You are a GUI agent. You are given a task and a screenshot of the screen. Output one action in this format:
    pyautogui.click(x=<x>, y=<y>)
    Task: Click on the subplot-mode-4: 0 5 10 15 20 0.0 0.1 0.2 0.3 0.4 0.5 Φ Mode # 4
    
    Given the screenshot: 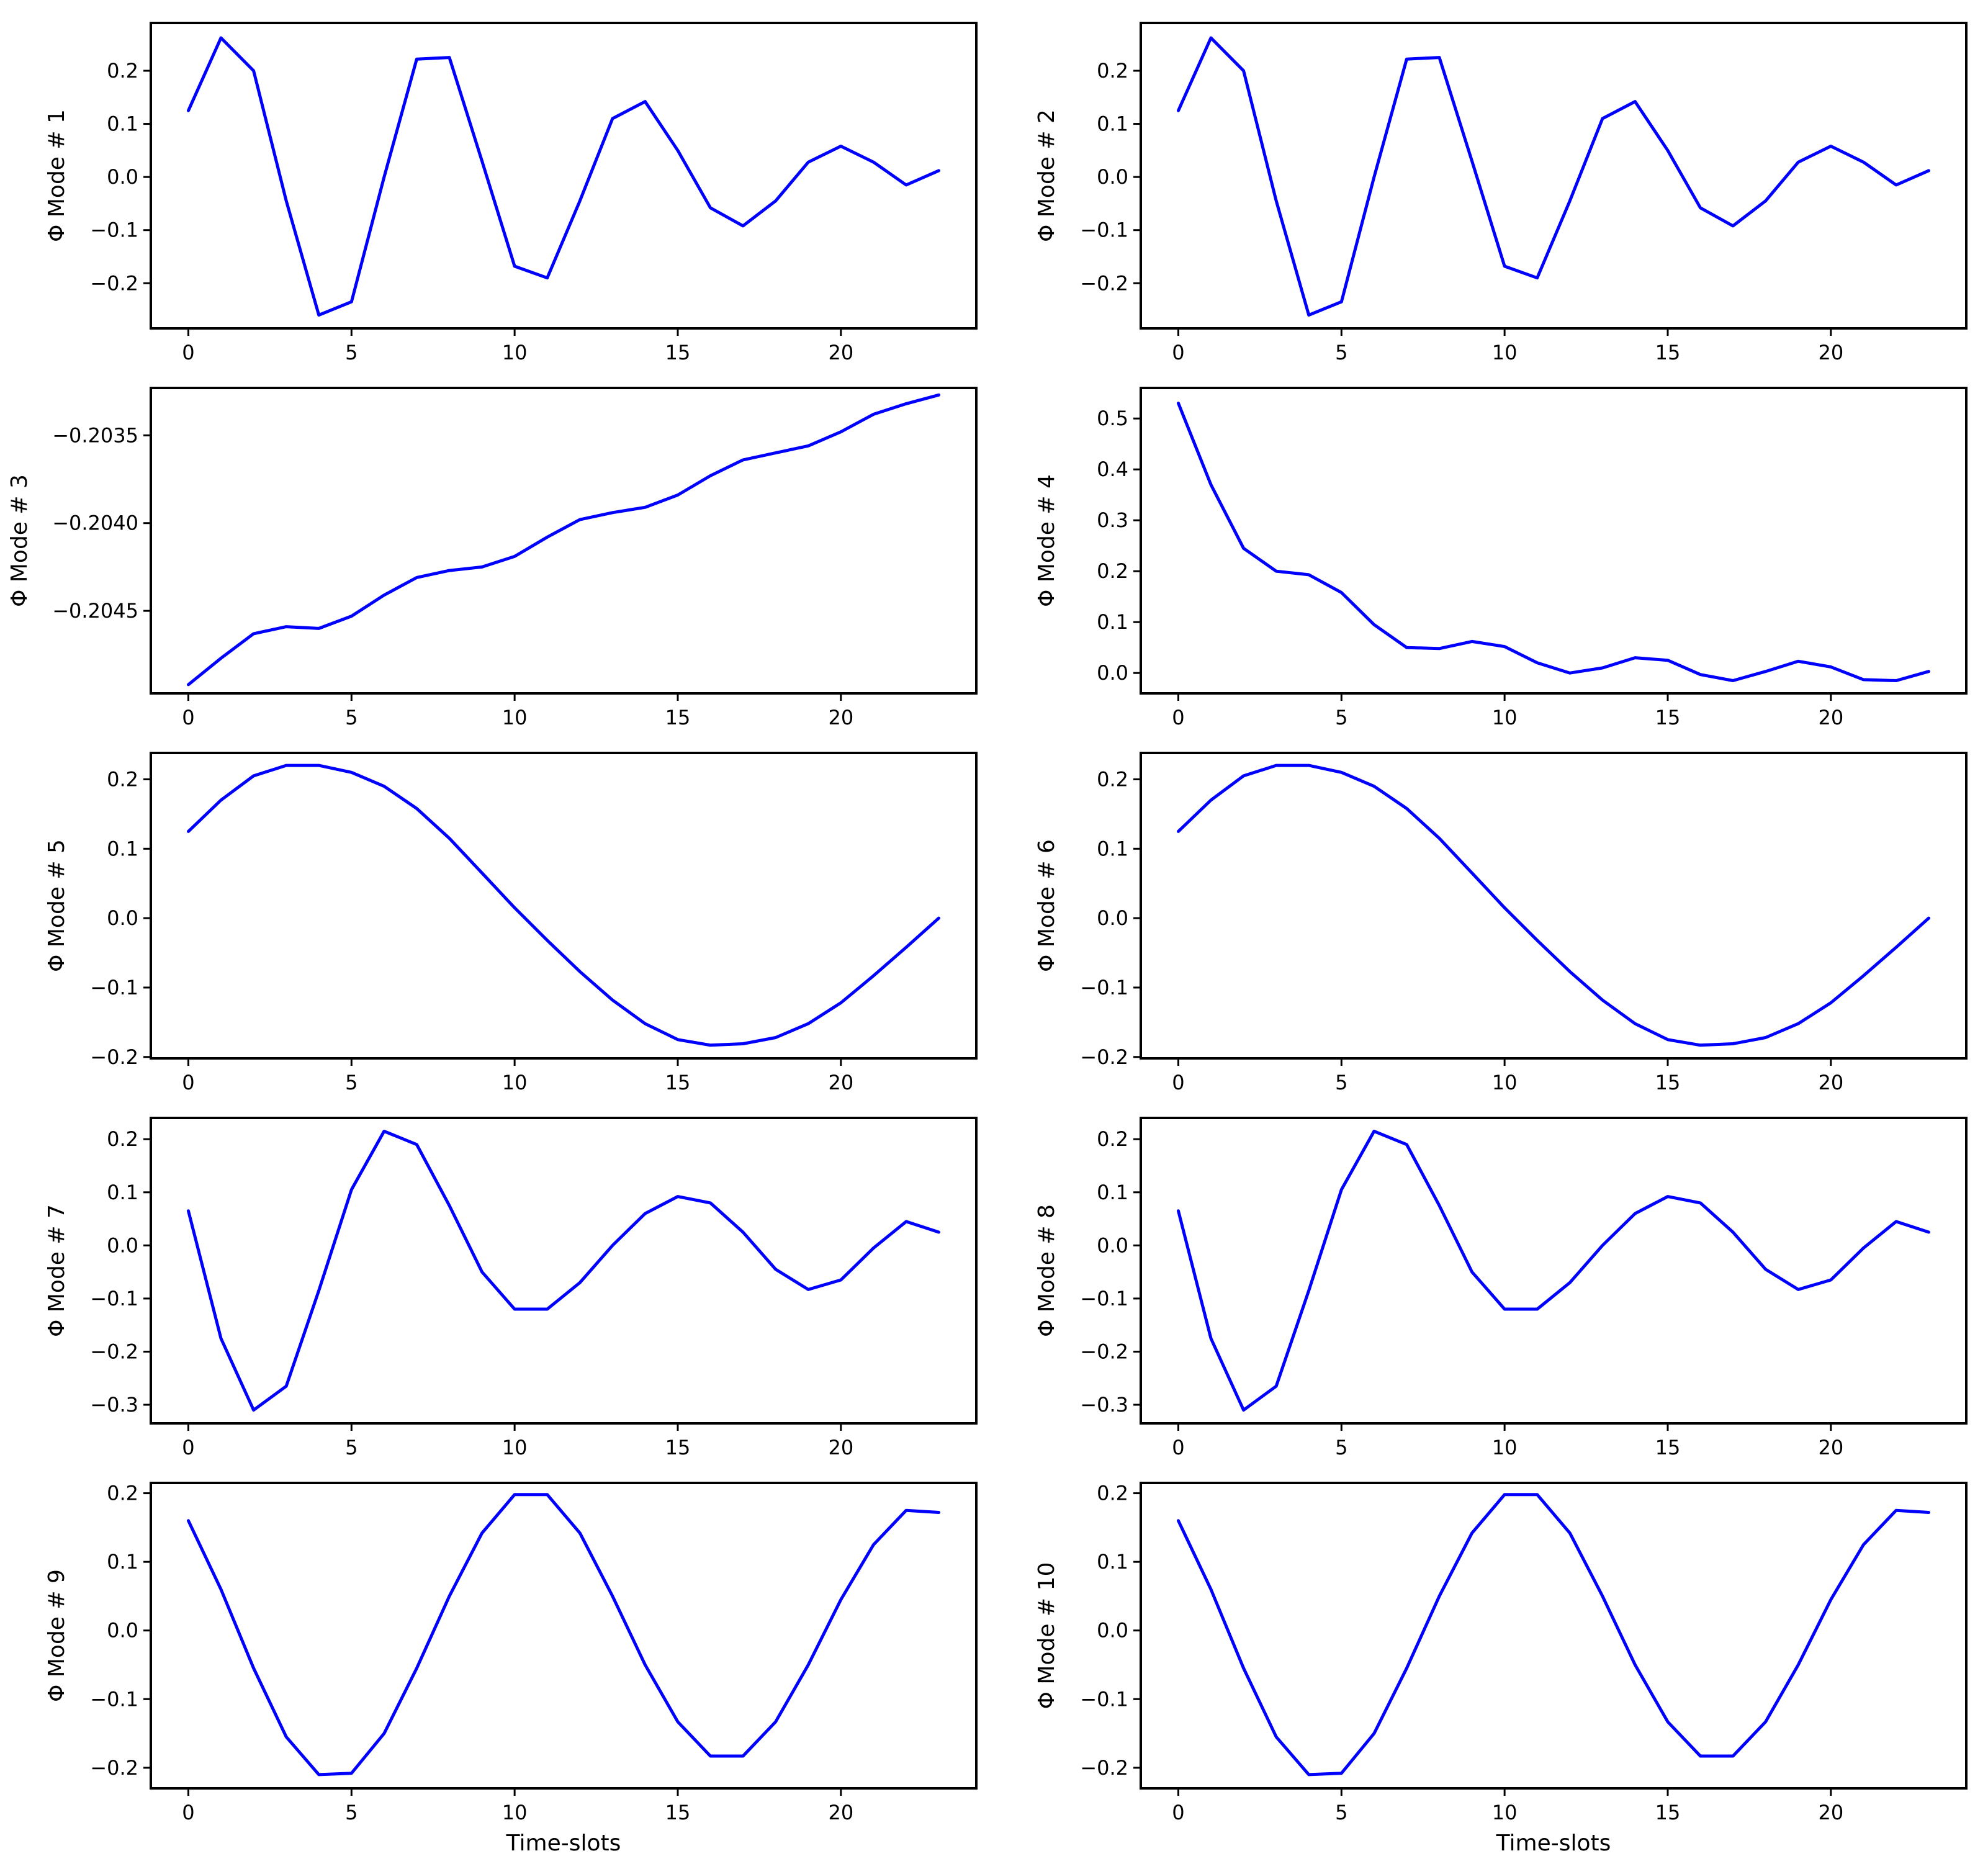 What is the action you would take?
    pyautogui.click(x=1501, y=558)
    